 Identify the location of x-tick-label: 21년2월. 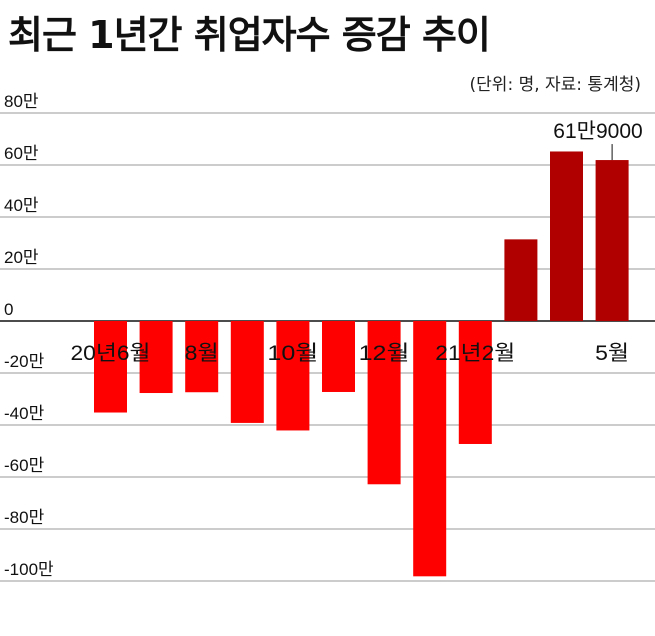
(475, 353).